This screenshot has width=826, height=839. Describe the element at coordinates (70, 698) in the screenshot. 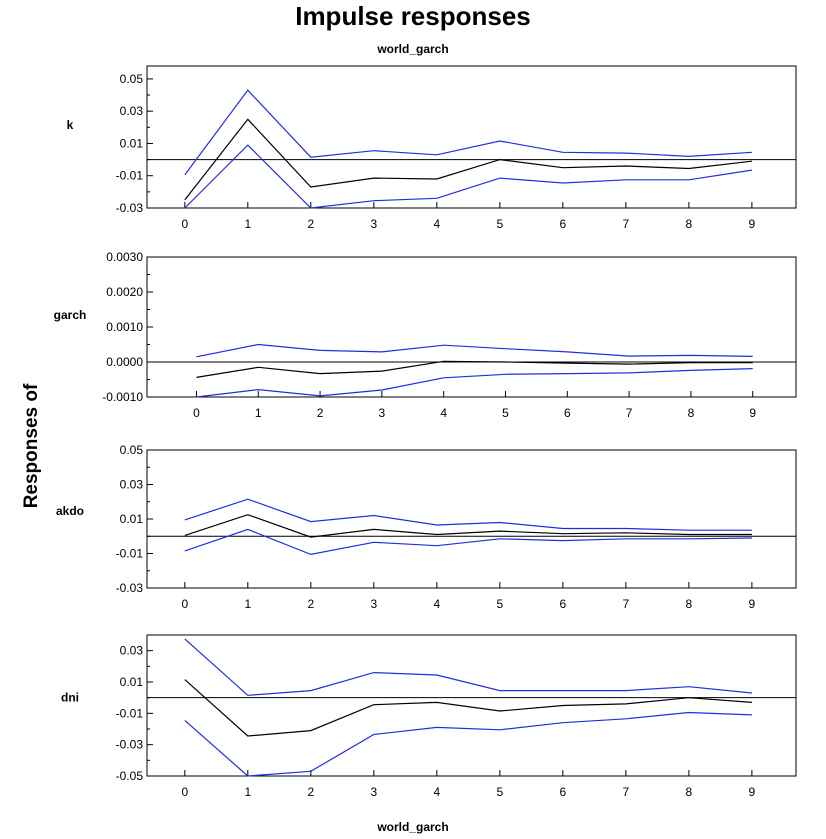

I see `panel-label: dni` at that location.